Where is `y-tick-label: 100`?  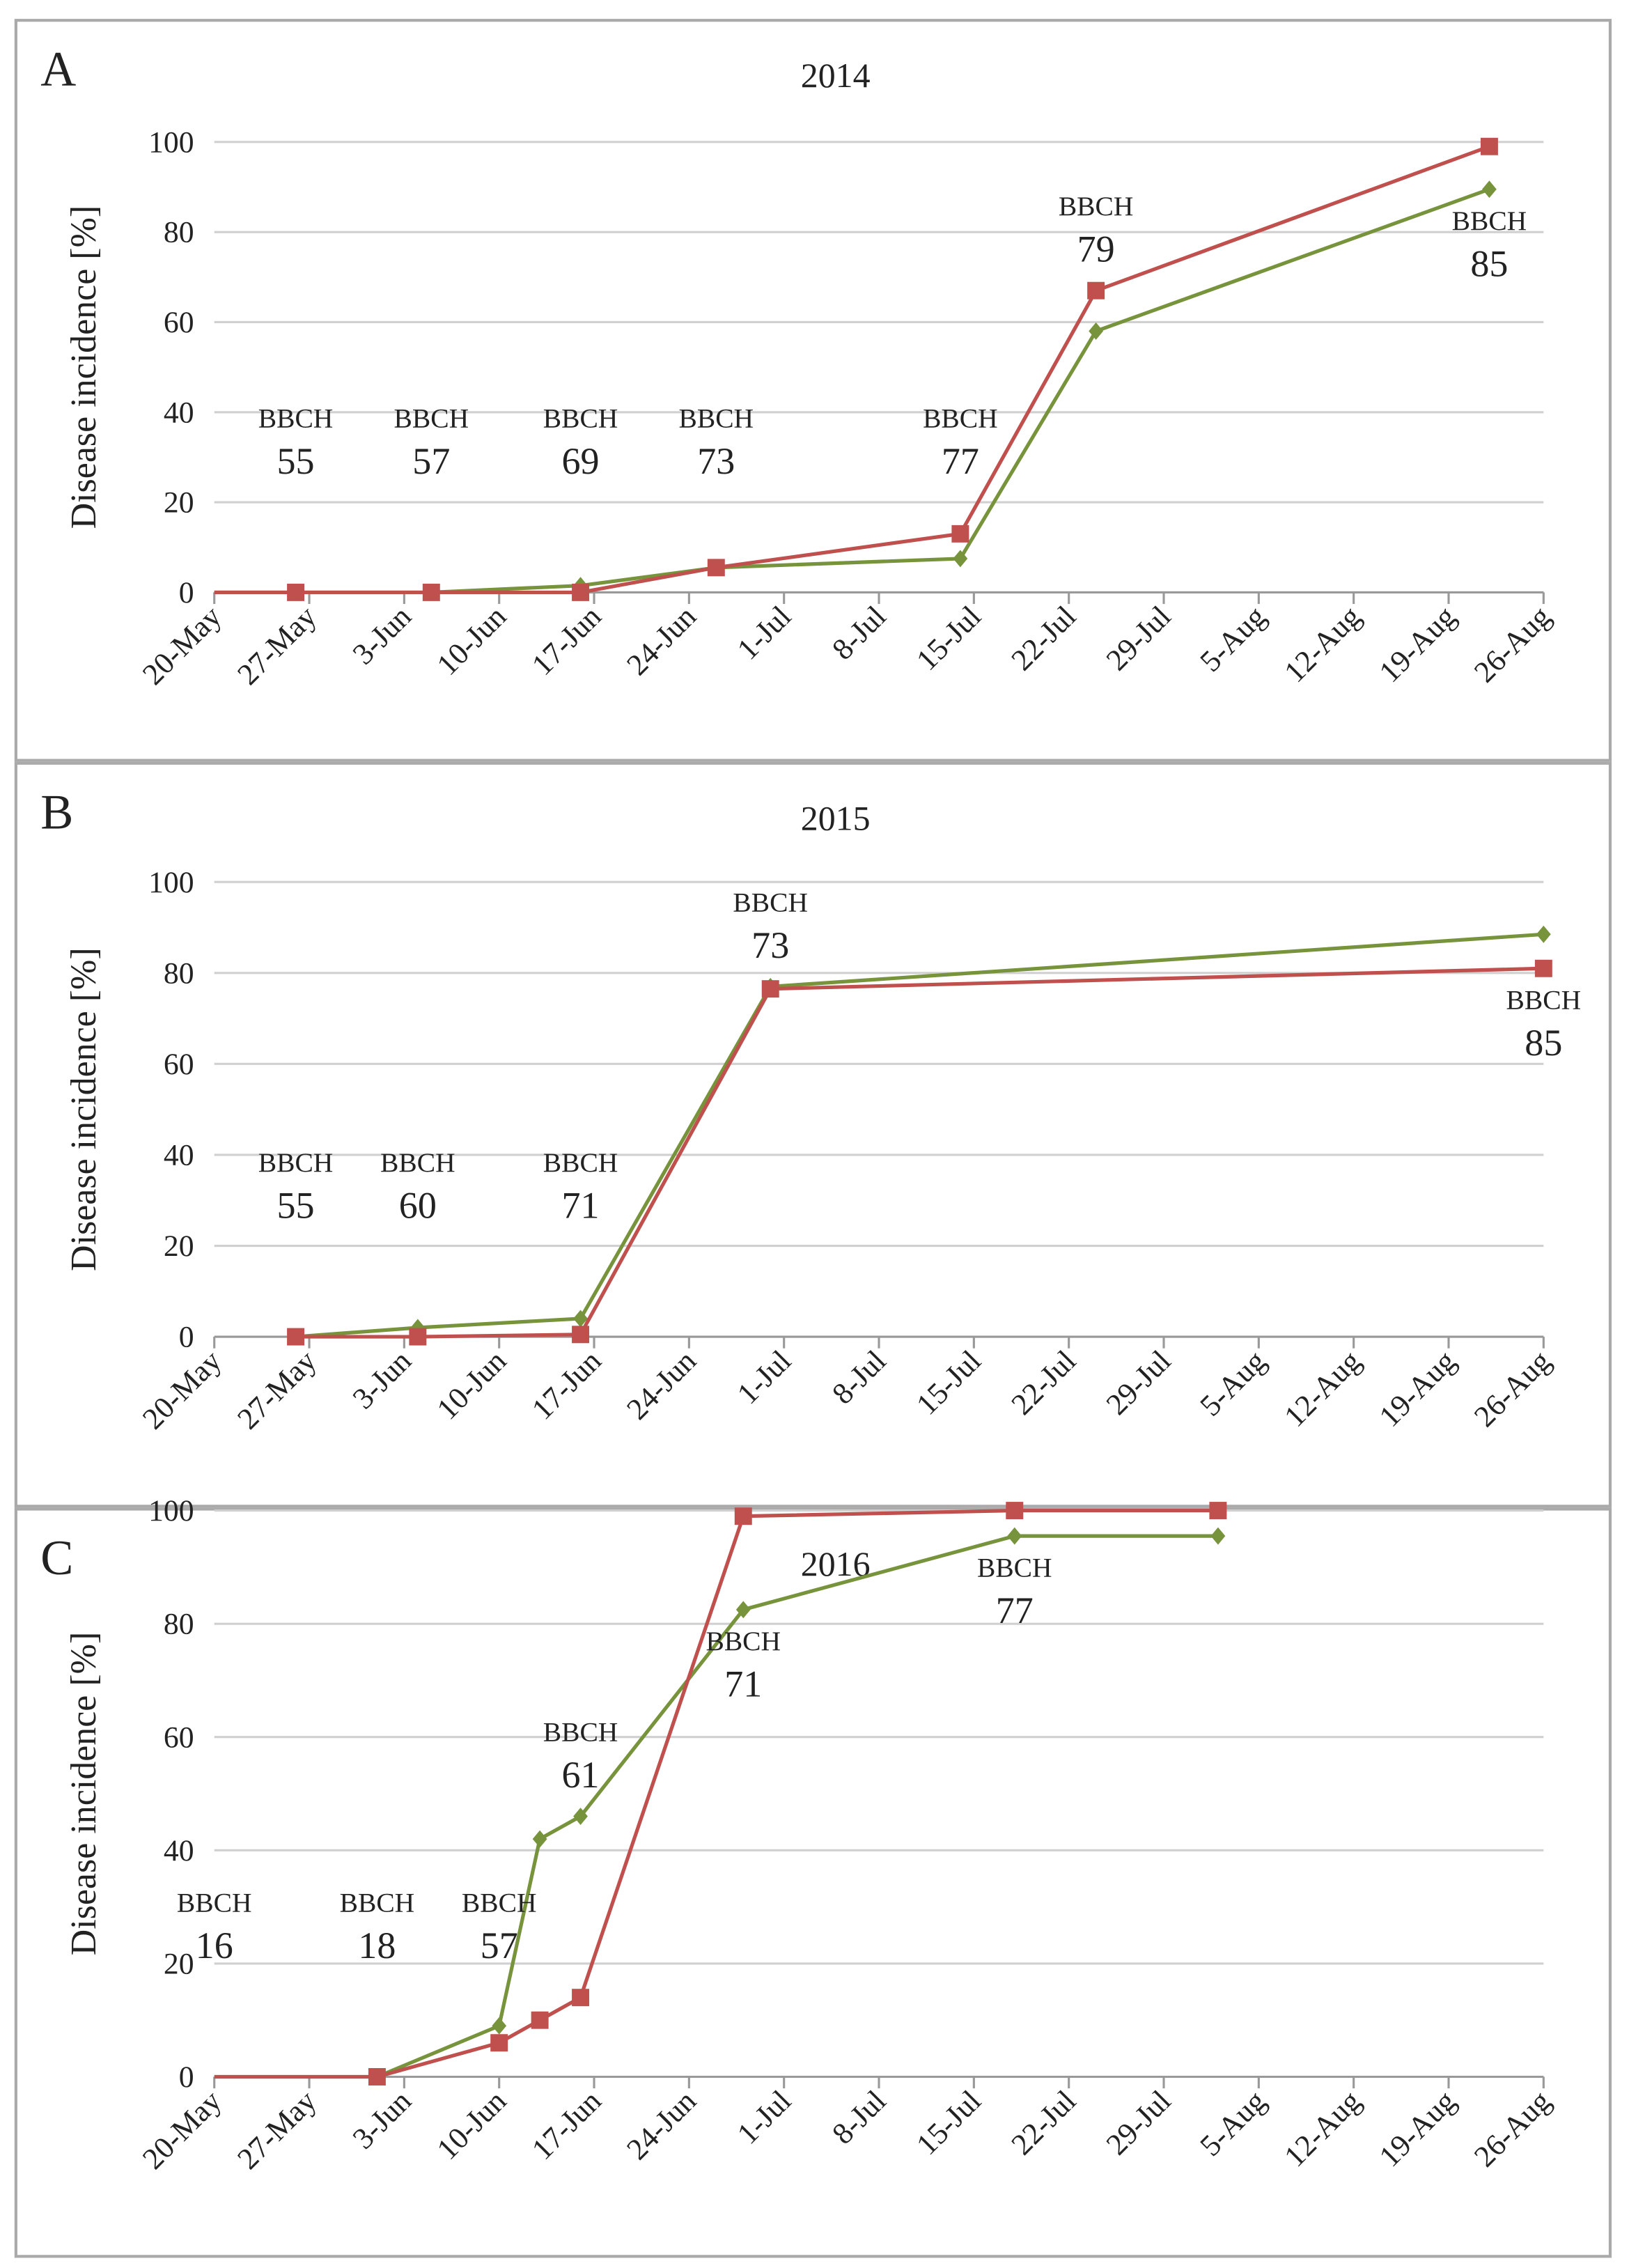
y-tick-label: 100 is located at coordinates (171, 1511).